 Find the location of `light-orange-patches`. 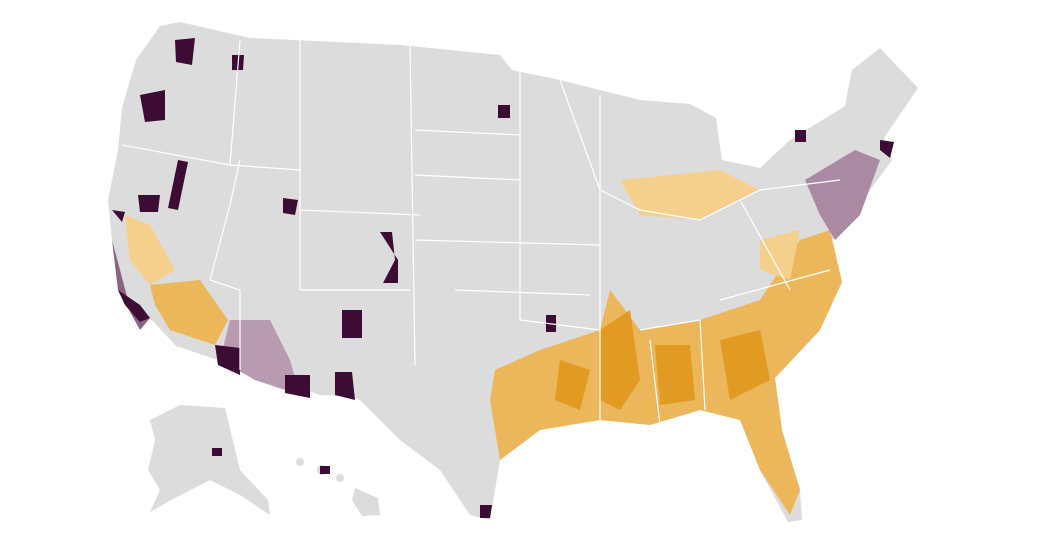

light-orange-patches is located at coordinates (710, 225).